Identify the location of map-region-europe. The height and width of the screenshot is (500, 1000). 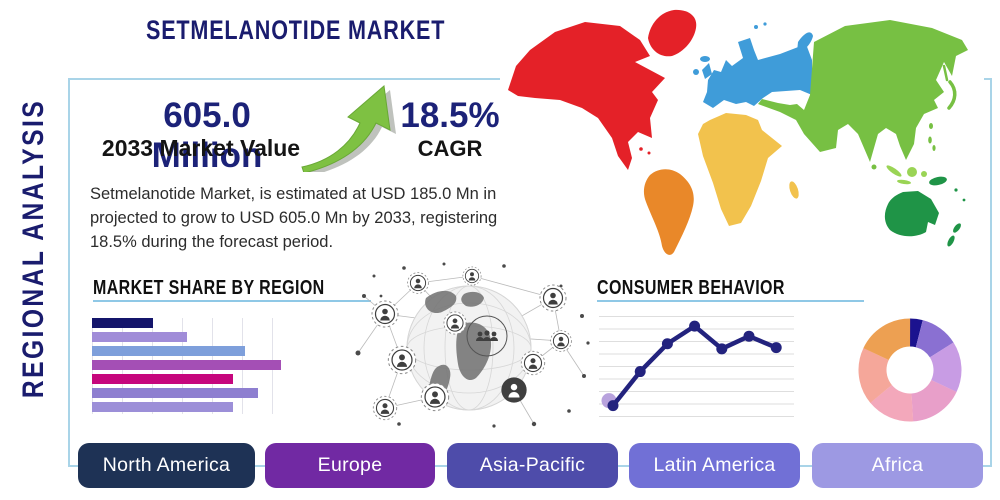
(753, 65).